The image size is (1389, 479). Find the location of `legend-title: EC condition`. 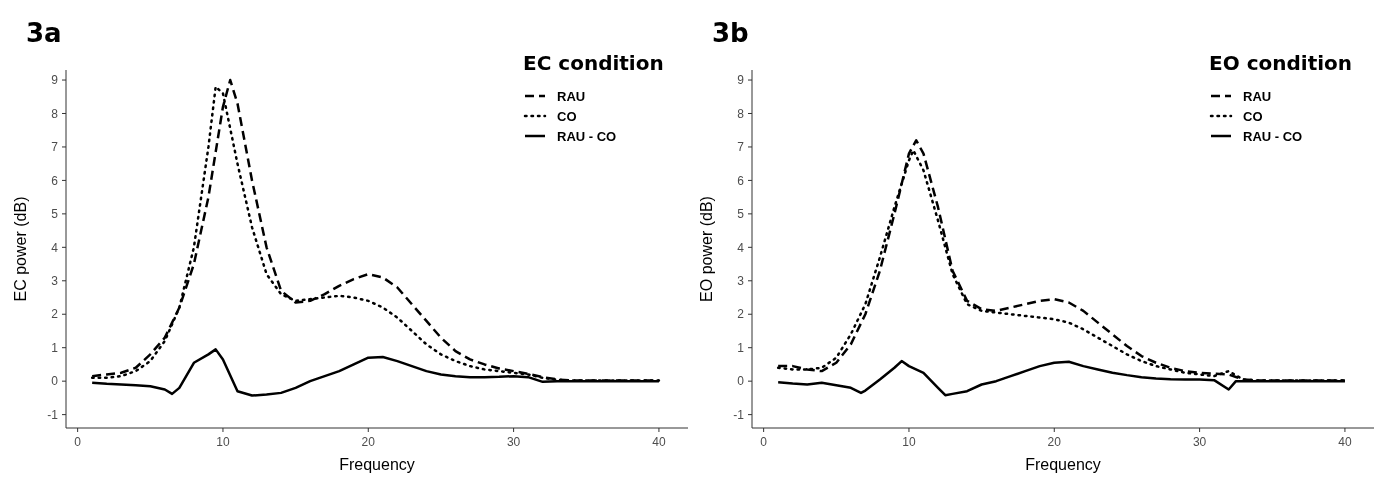

legend-title: EC condition is located at coordinates (593, 63).